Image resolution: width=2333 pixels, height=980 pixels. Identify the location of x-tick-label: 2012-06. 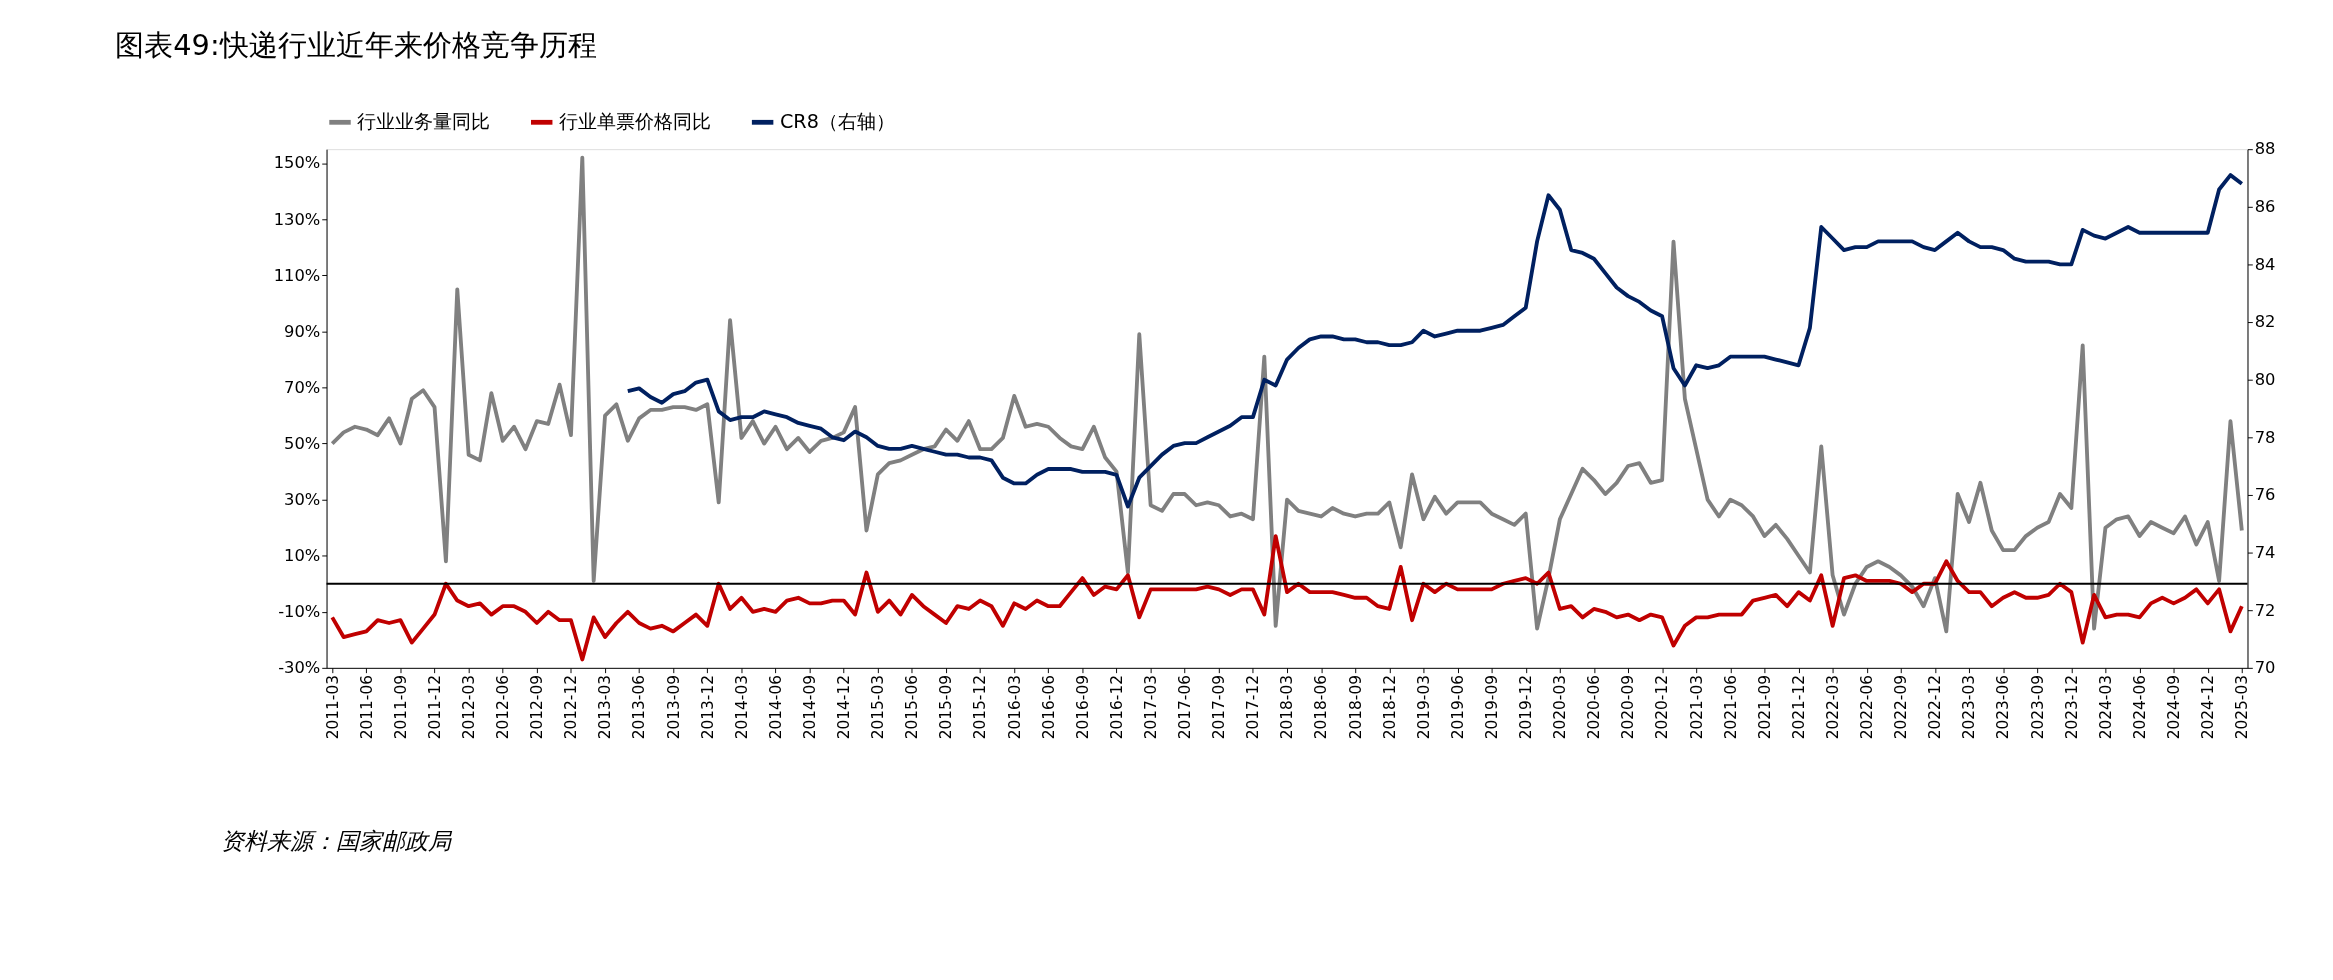
(503, 707).